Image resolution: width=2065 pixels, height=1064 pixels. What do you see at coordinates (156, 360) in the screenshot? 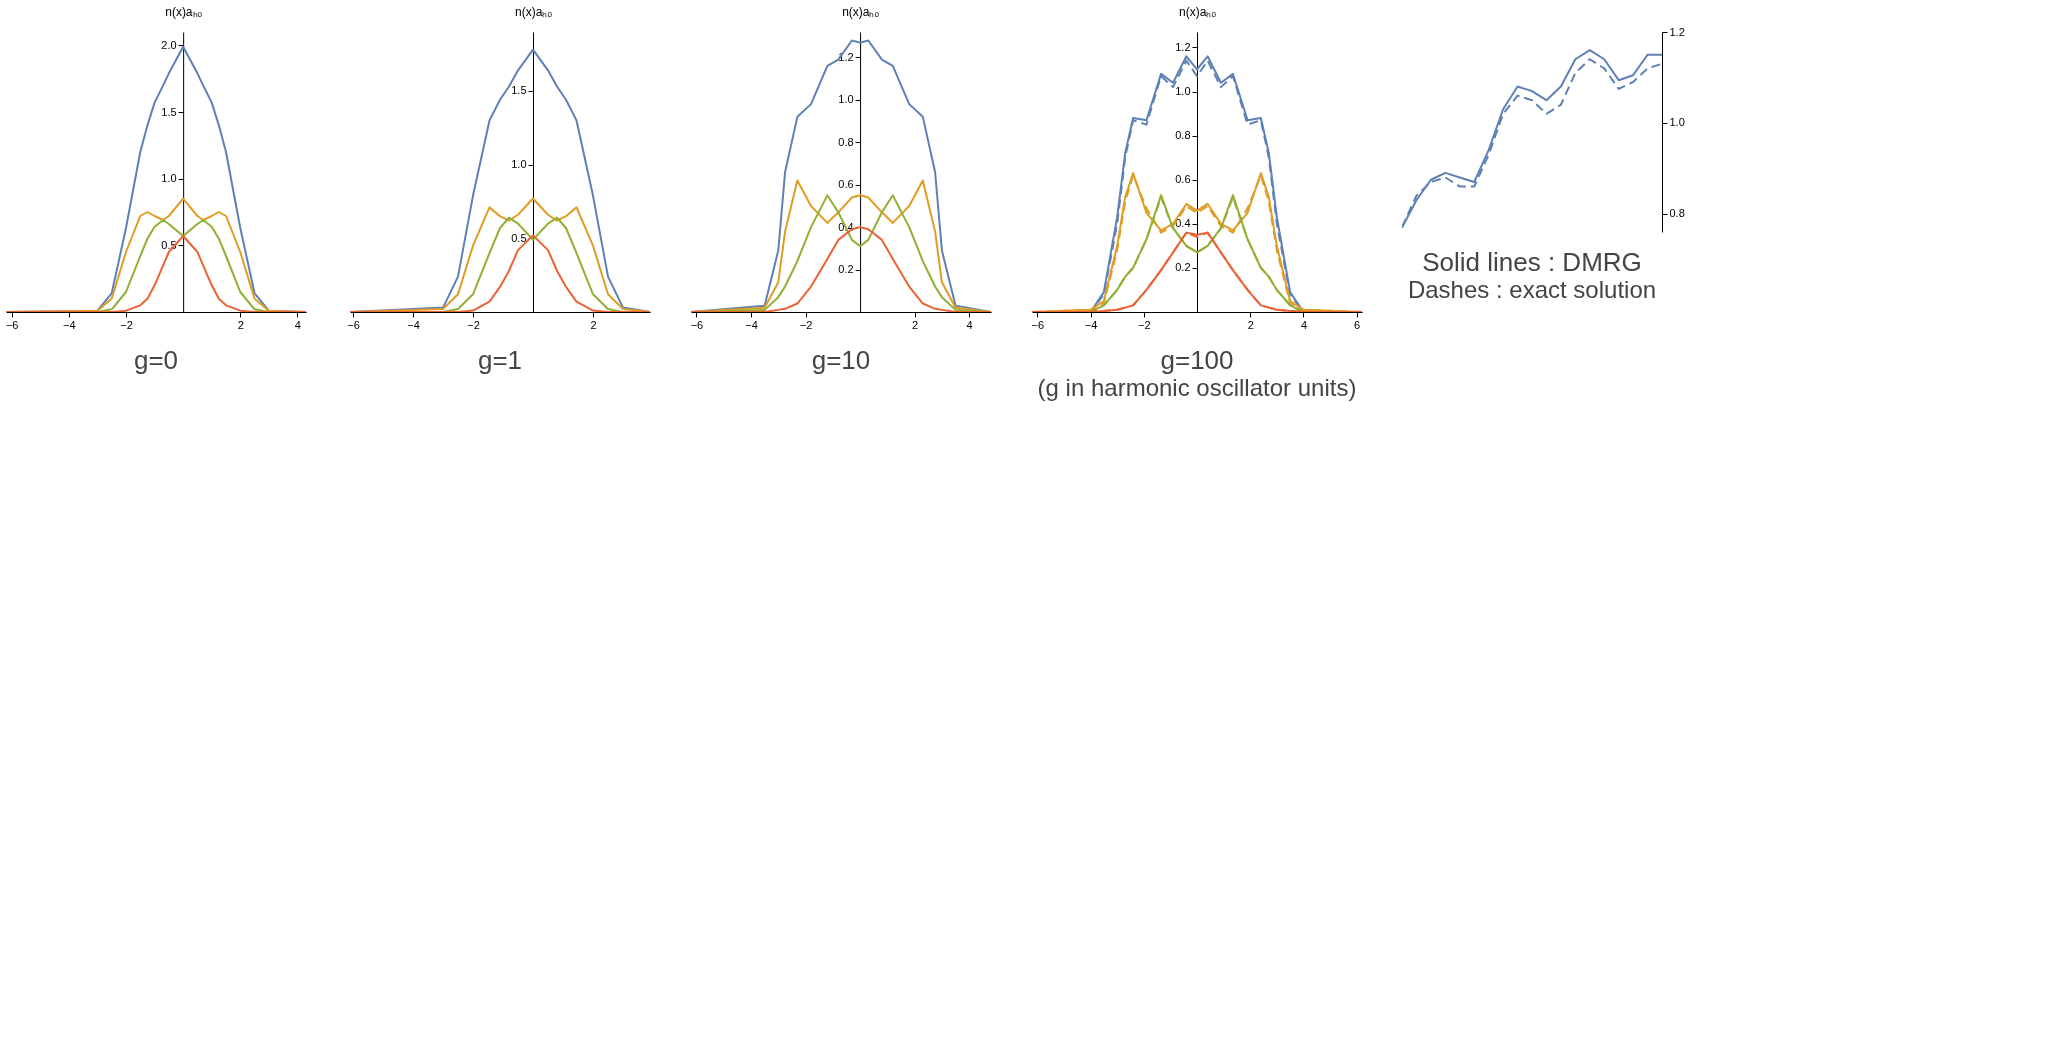
I see `text: g=0` at bounding box center [156, 360].